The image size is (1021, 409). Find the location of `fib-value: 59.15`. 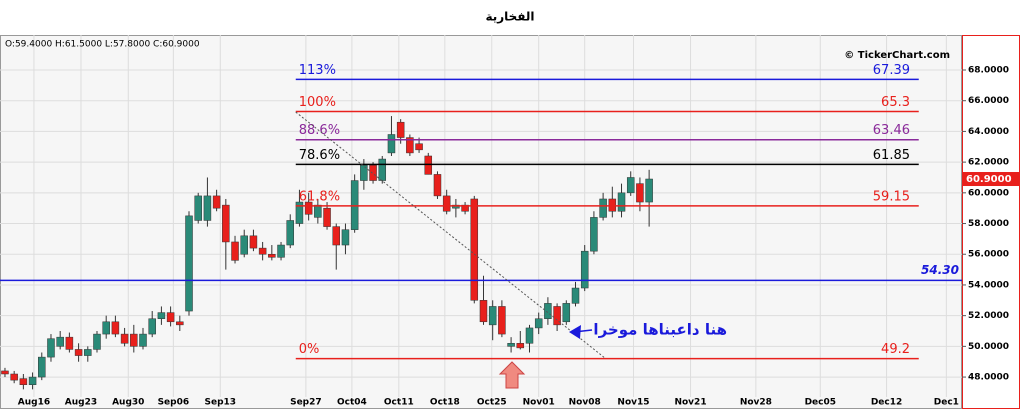

fib-value: 59.15 is located at coordinates (891, 196).